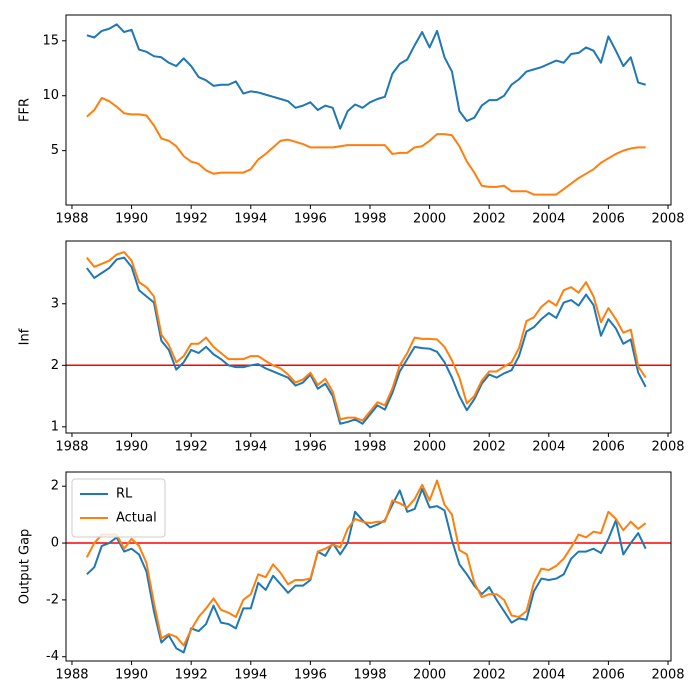 The height and width of the screenshot is (700, 700). Describe the element at coordinates (25, 336) in the screenshot. I see `y-axis-label: Inf` at that location.